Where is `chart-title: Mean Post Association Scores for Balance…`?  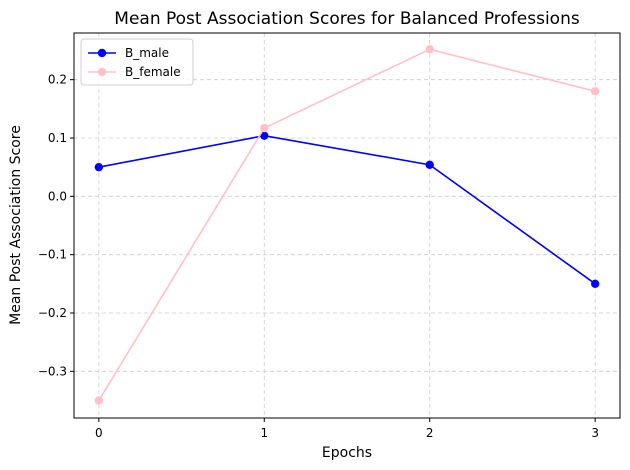 chart-title: Mean Post Association Scores for Balance… is located at coordinates (347, 19).